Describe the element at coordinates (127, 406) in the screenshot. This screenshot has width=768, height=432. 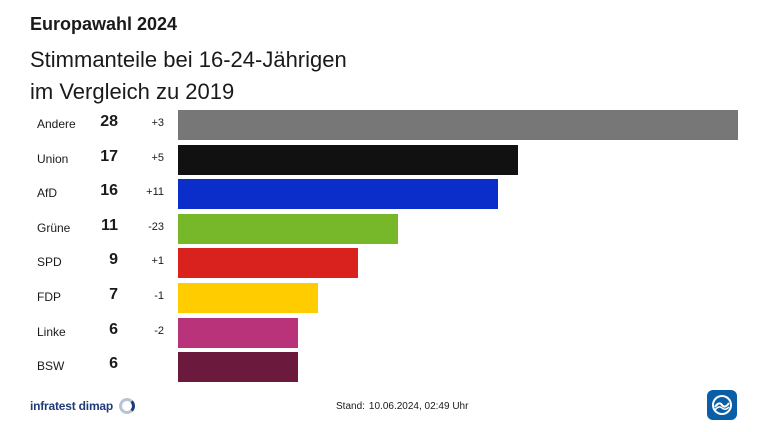
I see `infratest-dimap-logo-icon` at that location.